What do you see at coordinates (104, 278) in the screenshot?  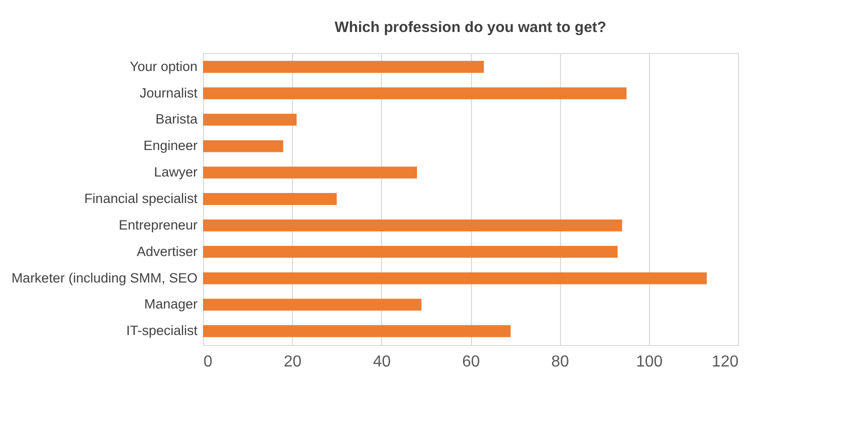 I see `y-tick-label: Marketer (including SMM, SEO` at bounding box center [104, 278].